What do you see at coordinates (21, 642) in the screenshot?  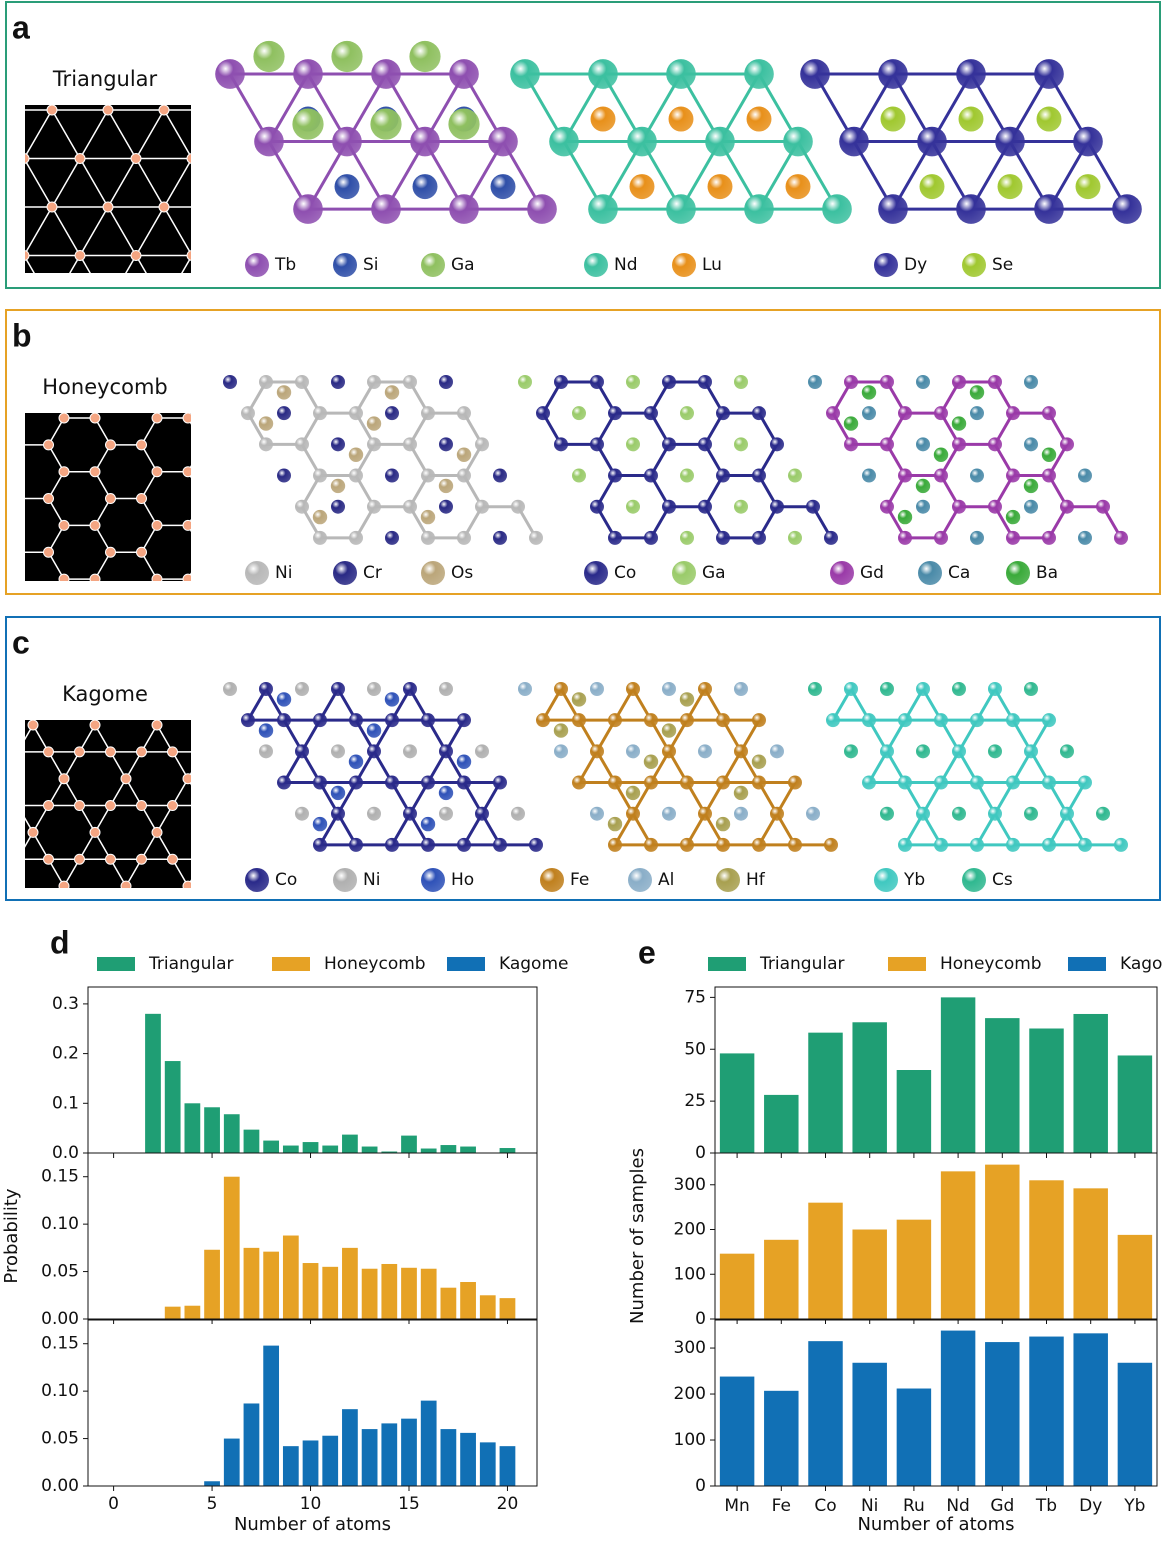 I see `panel-label: c` at bounding box center [21, 642].